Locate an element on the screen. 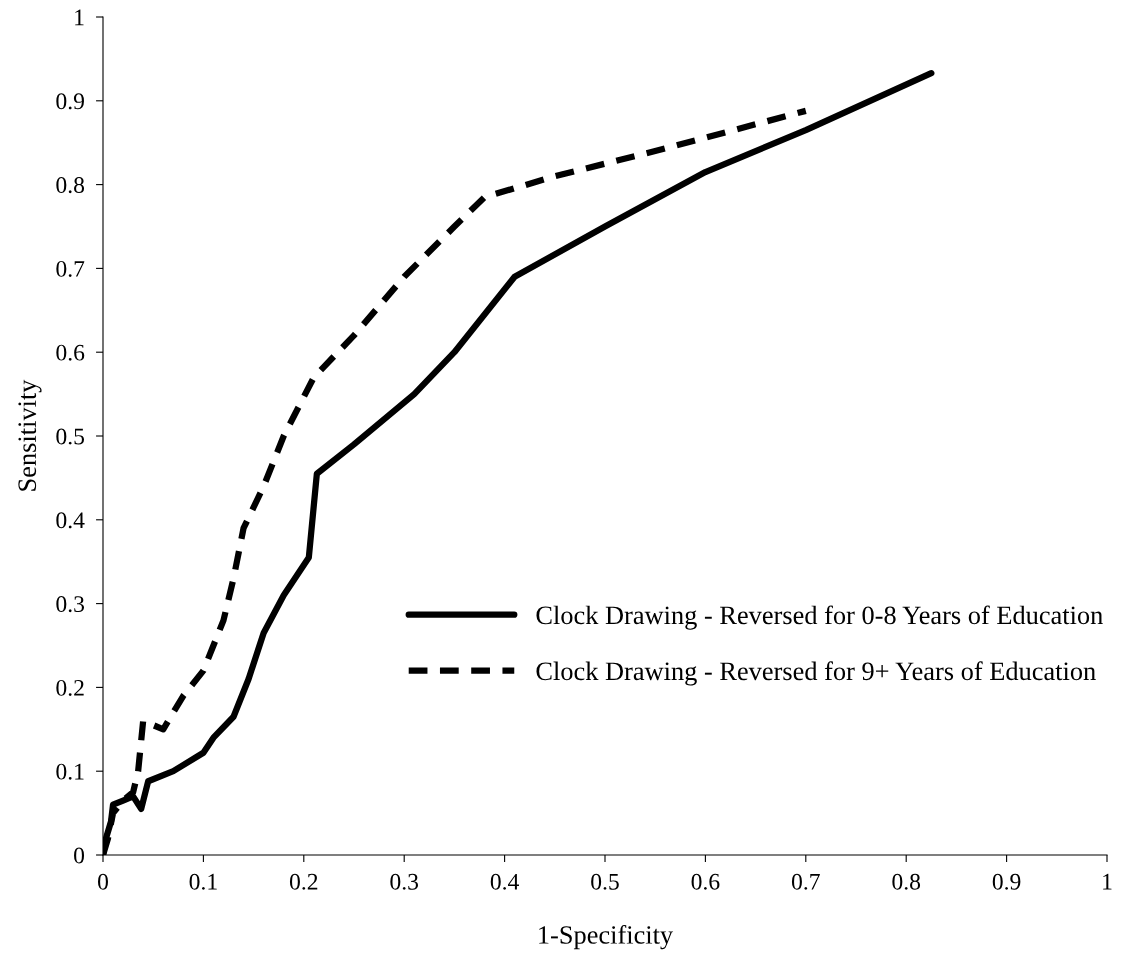 Image resolution: width=1144 pixels, height=971 pixels. x-tick-label: 0.9 is located at coordinates (1006, 881).